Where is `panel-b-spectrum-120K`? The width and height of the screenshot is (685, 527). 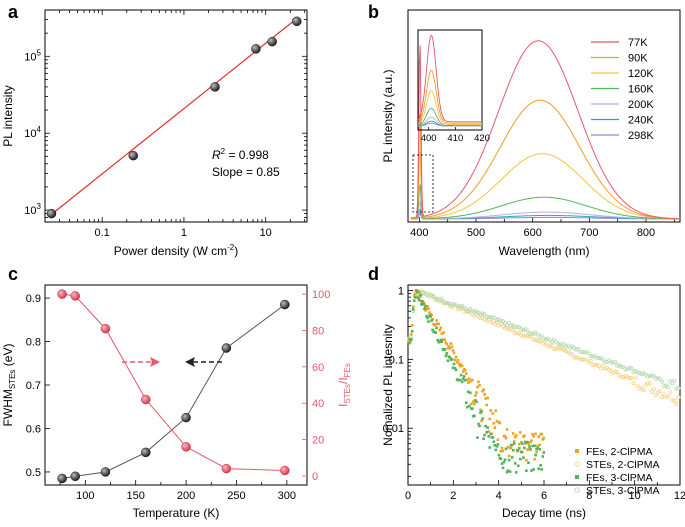
panel-b-spectrum-120K is located at coordinates (544, 185).